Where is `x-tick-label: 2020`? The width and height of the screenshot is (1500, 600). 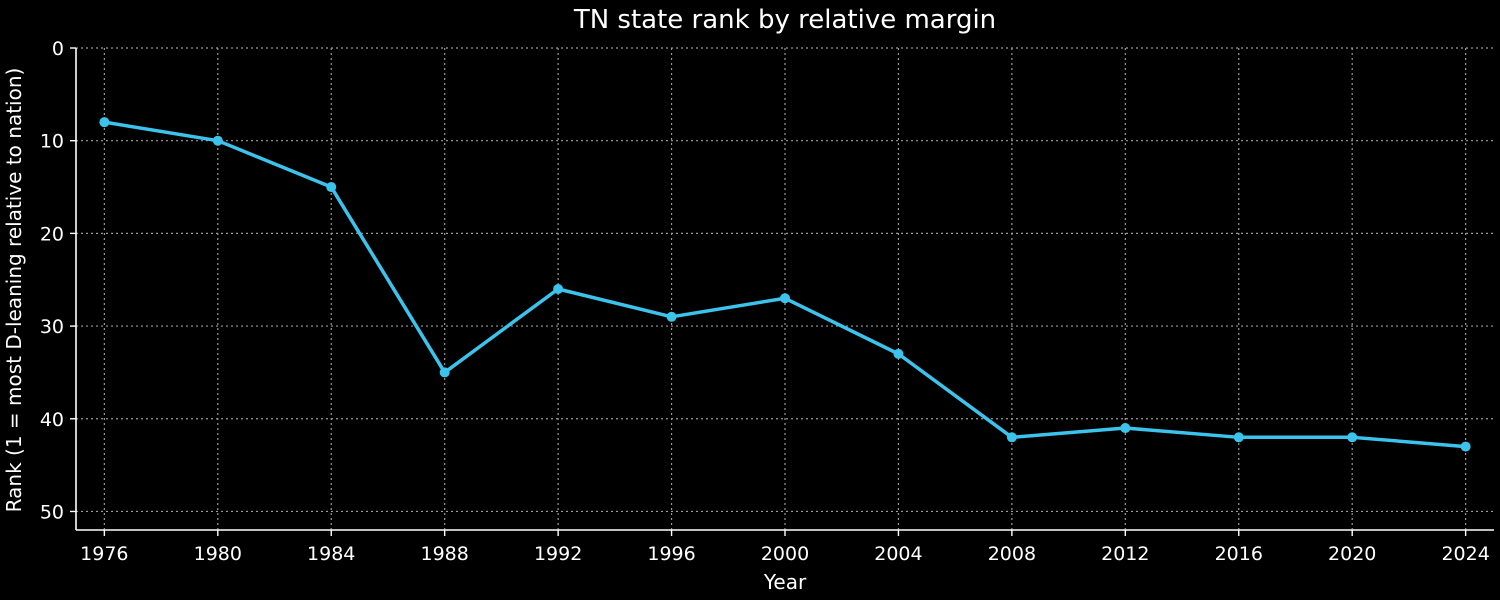
x-tick-label: 2020 is located at coordinates (1352, 554).